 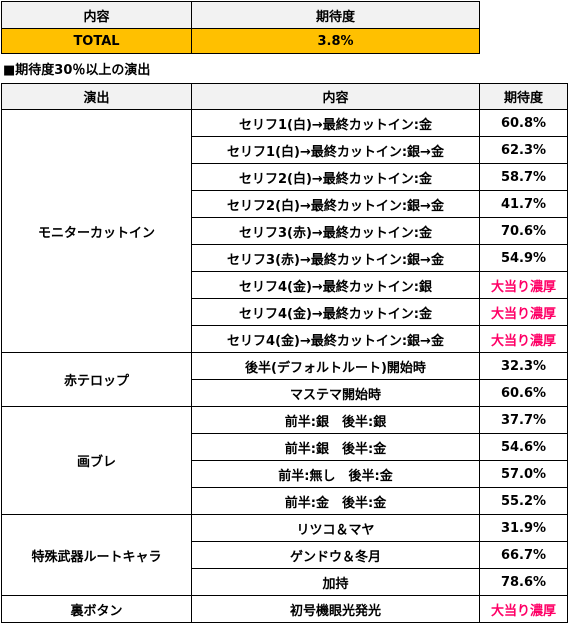 What do you see at coordinates (335, 582) in the screenshot?
I see `content-cell: 加持` at bounding box center [335, 582].